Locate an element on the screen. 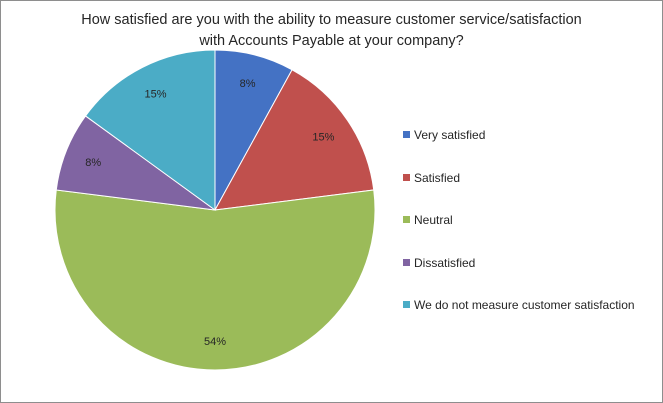  legend-label-3: Dissatisfied is located at coordinates (445, 262).